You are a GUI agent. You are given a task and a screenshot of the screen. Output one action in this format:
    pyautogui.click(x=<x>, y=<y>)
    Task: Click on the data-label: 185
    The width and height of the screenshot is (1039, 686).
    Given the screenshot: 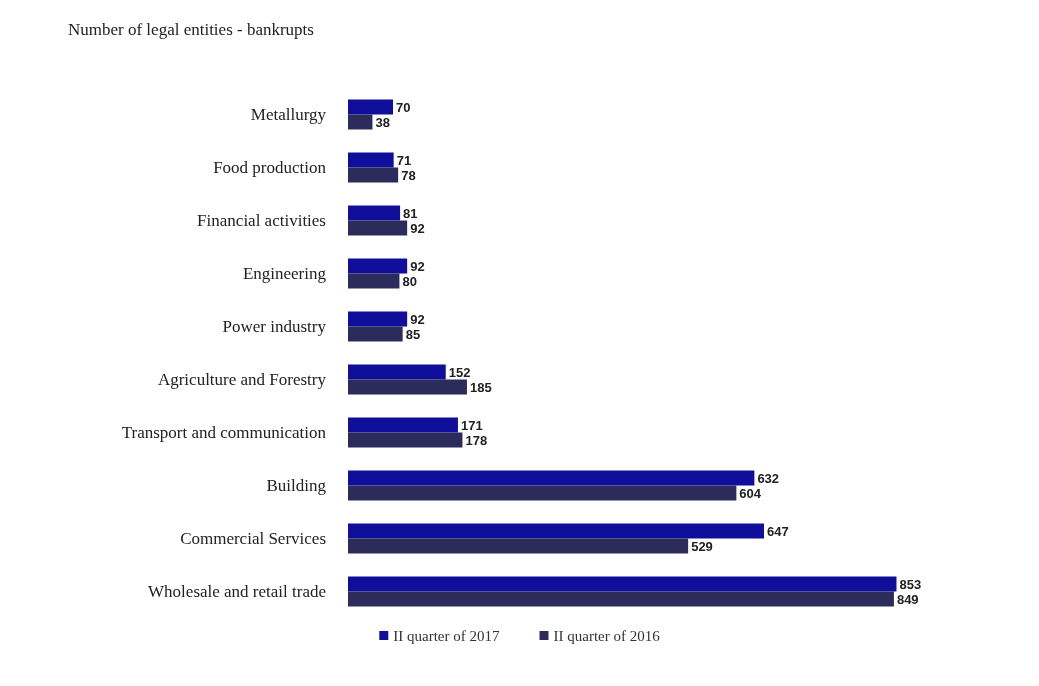 What is the action you would take?
    pyautogui.click(x=480, y=387)
    